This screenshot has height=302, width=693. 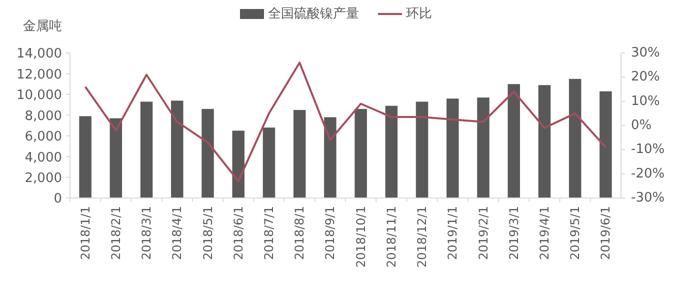 What do you see at coordinates (419, 14) in the screenshot?
I see `legend-label: 环比` at bounding box center [419, 14].